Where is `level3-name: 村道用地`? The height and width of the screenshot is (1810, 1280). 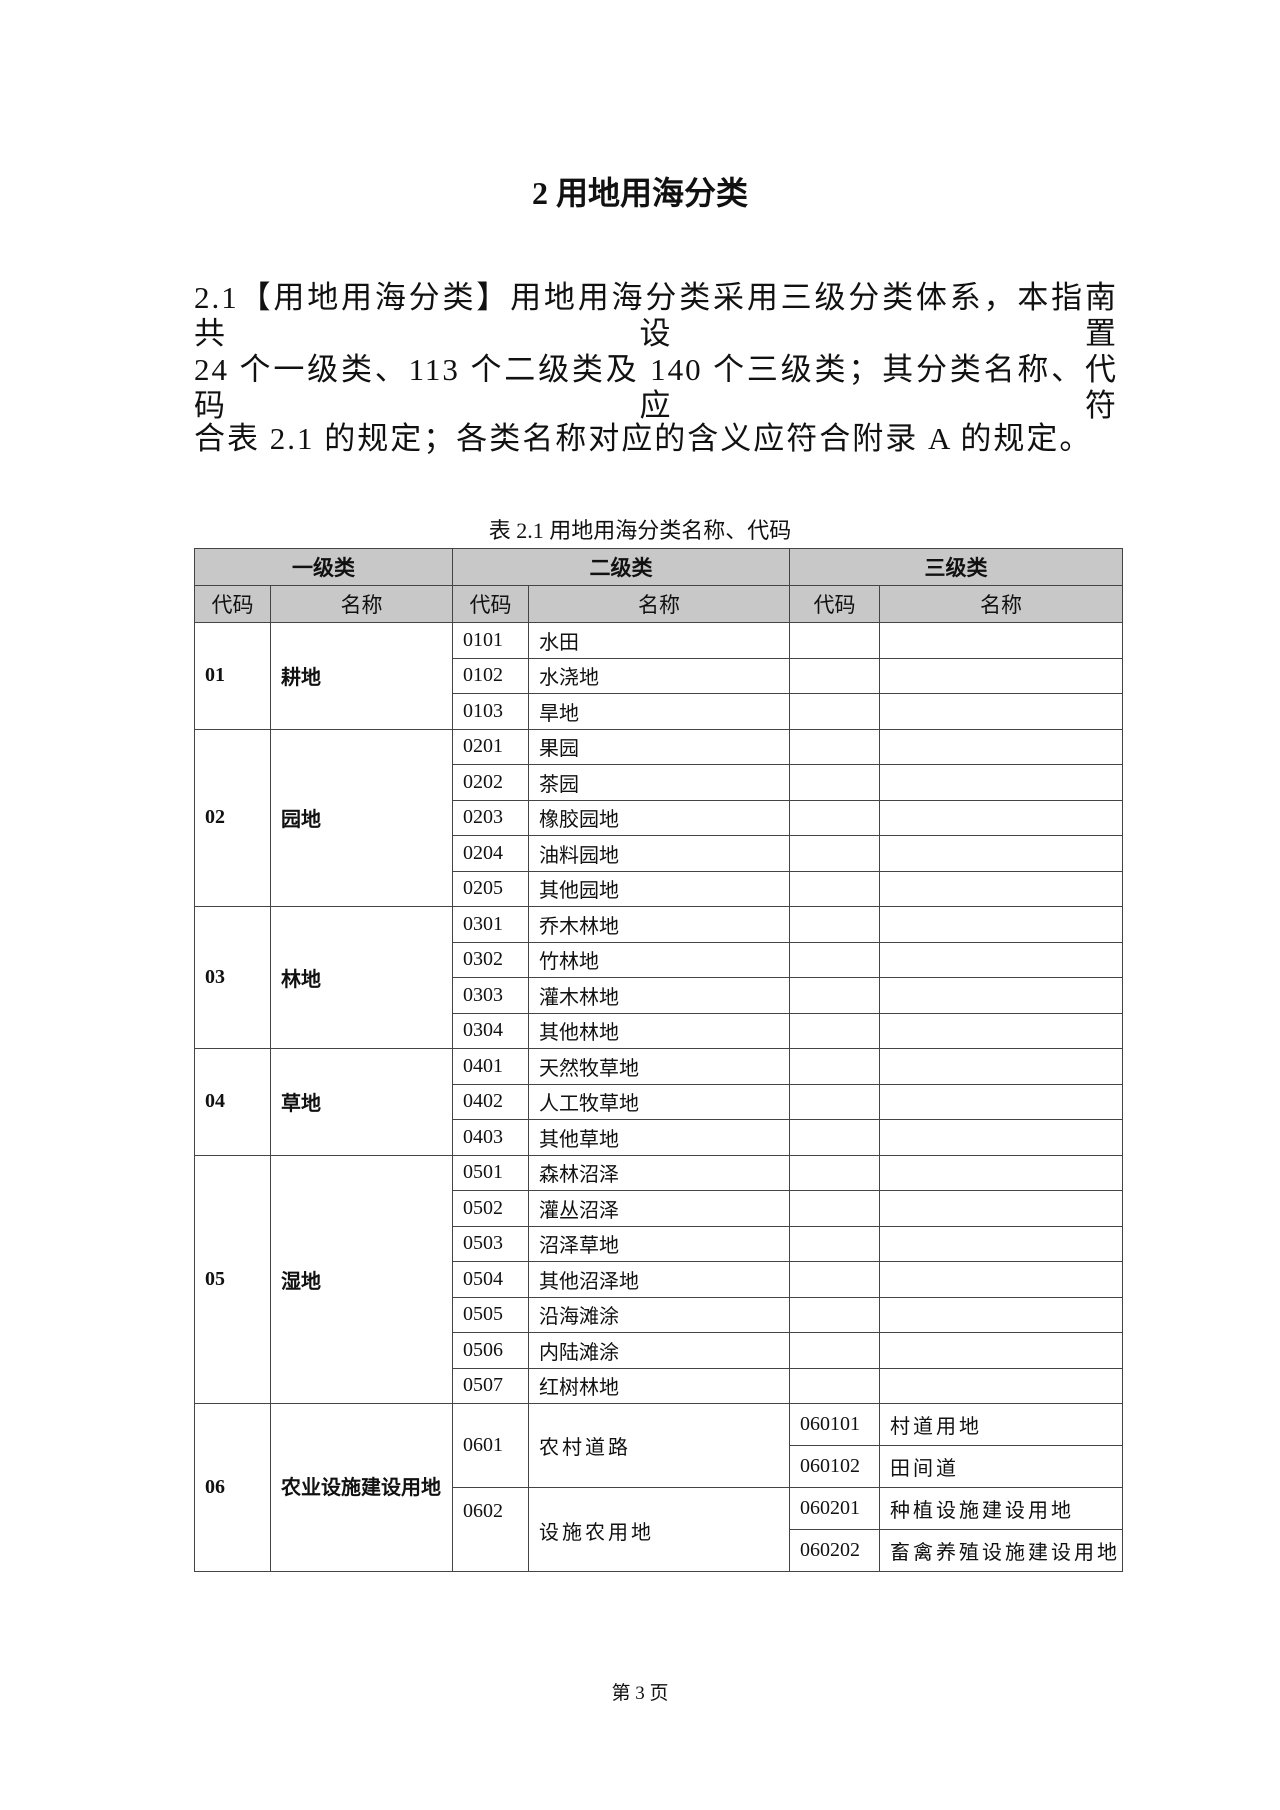 level3-name: 村道用地 is located at coordinates (1001, 1424).